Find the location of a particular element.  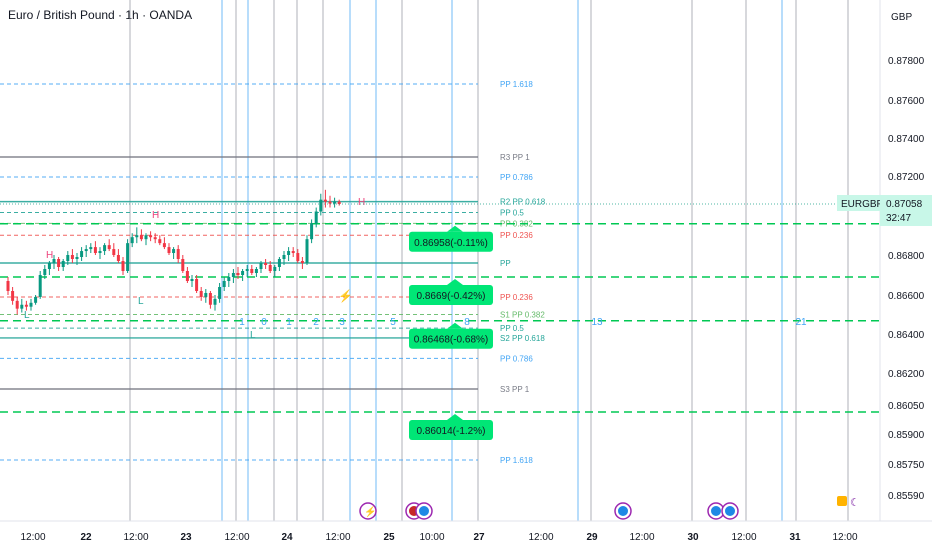

pivot-level-label: S1 PP 0.382 is located at coordinates (522, 315).